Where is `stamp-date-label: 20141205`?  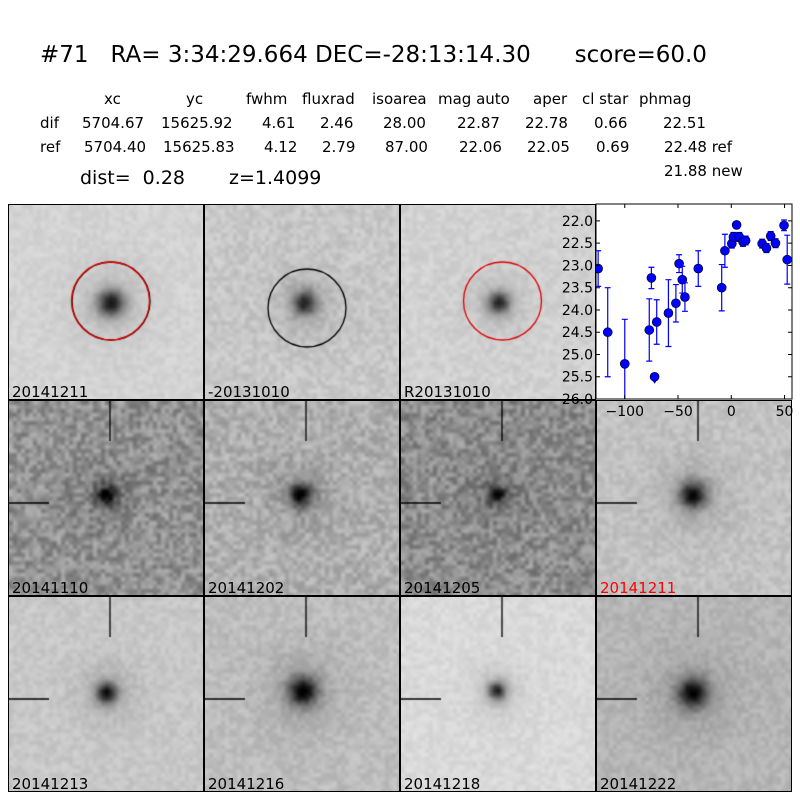
stamp-date-label: 20141205 is located at coordinates (442, 587).